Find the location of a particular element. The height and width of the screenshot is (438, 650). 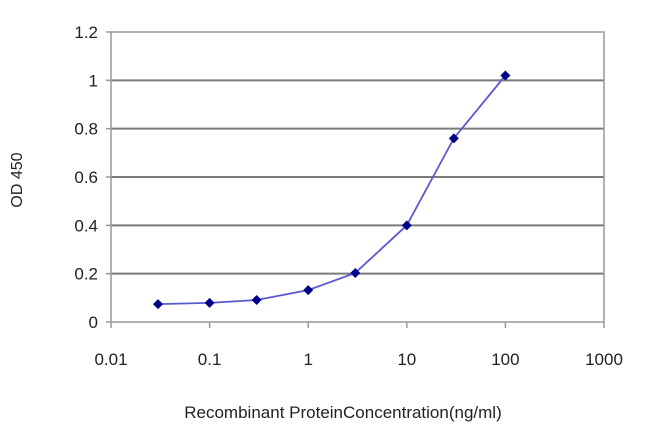

x-tick-label: 10 is located at coordinates (406, 359).